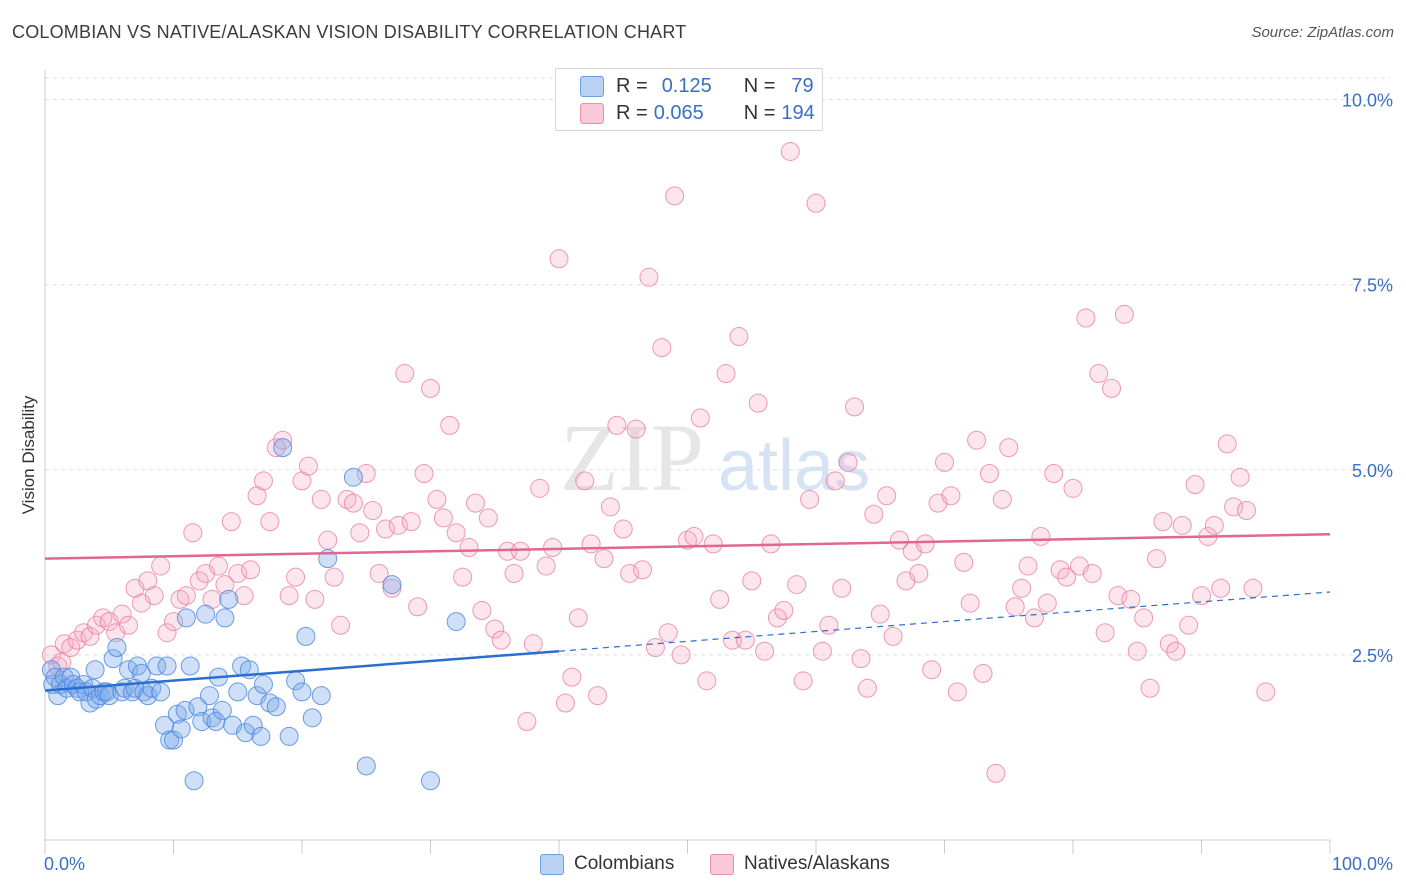 This screenshot has height=892, width=1406. Describe the element at coordinates (1372, 471) in the screenshot. I see `y-tick-label: 5.0%` at that location.